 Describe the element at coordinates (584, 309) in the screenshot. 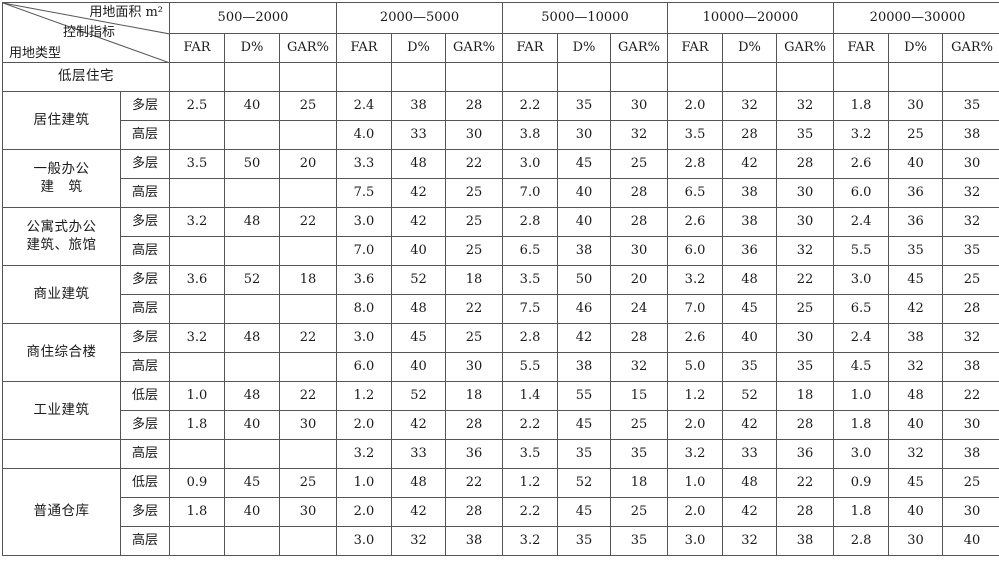

I see `value-cell: 46` at that location.